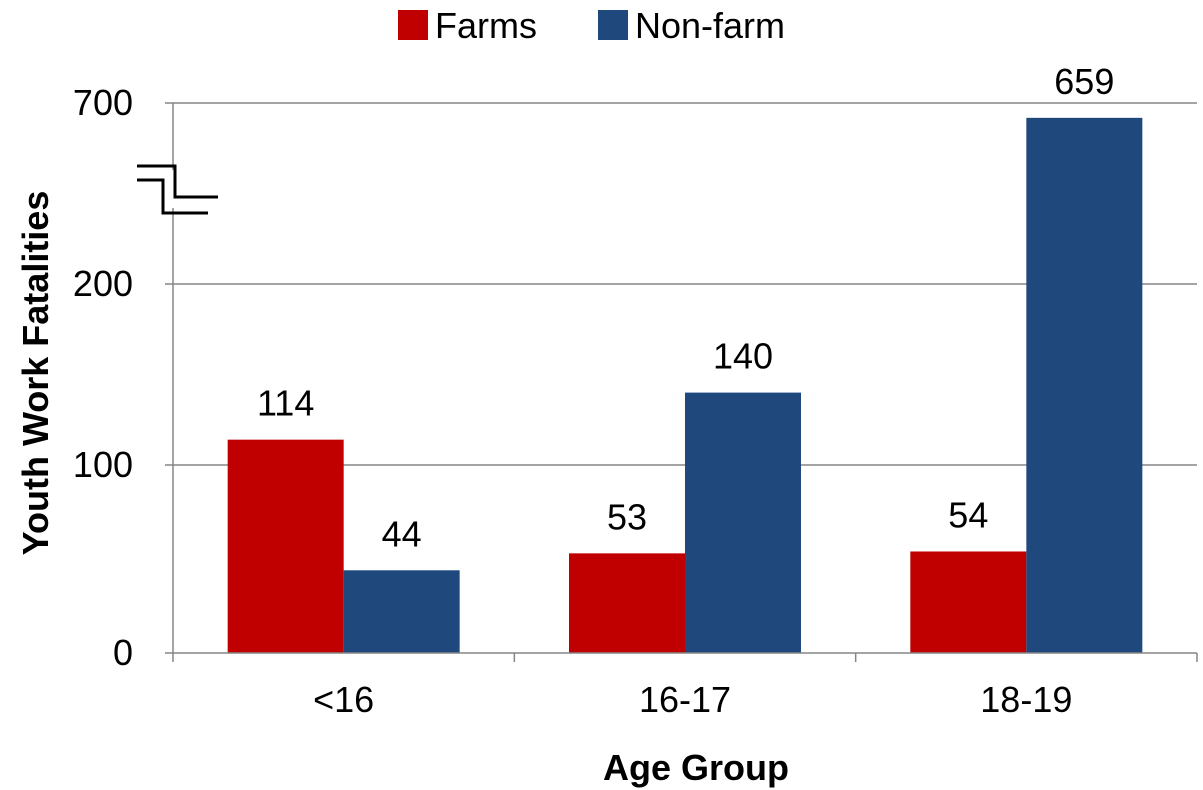 The image size is (1203, 790). I want to click on data-label: 53, so click(627, 516).